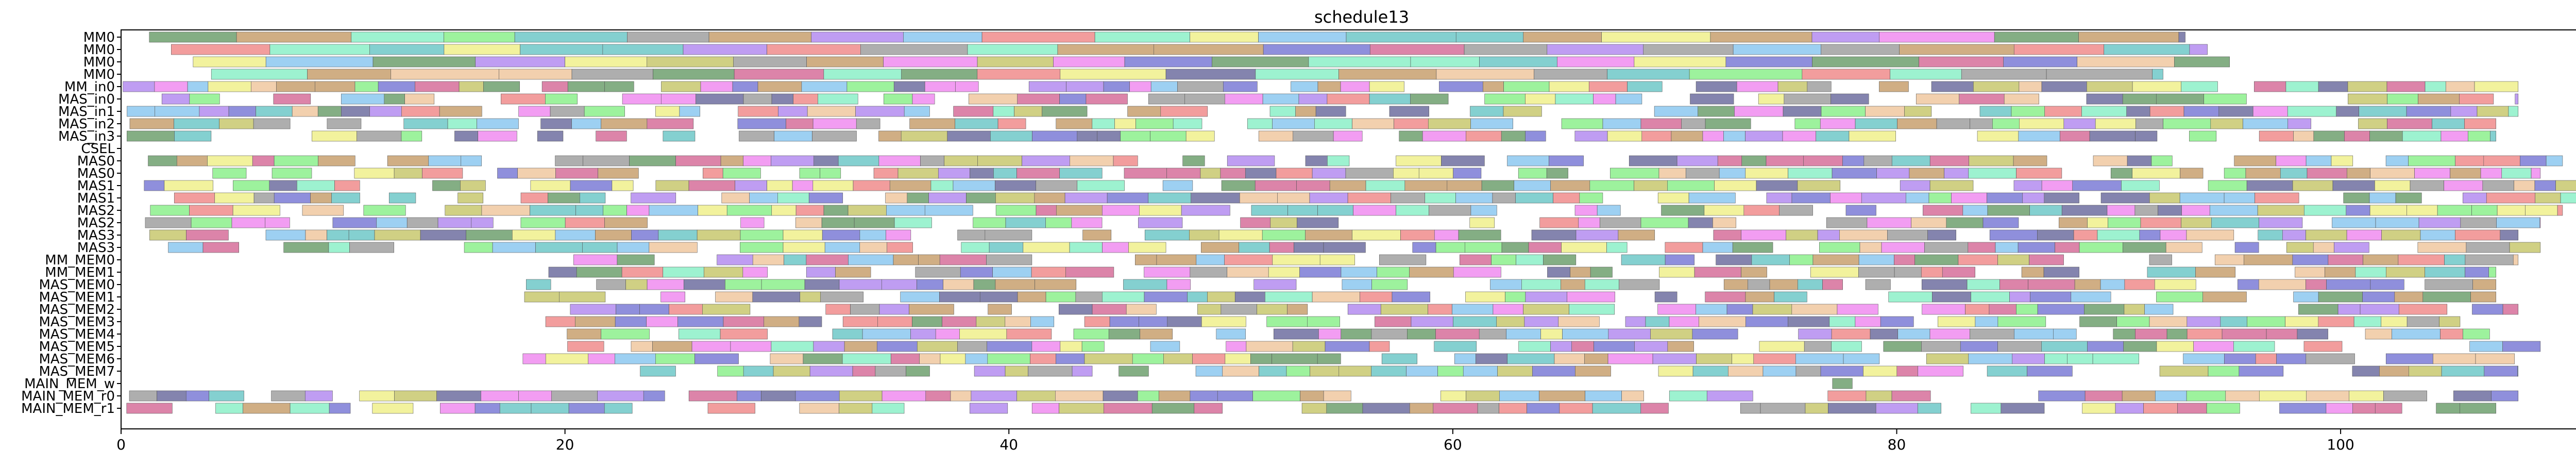 This screenshot has width=2576, height=466. What do you see at coordinates (69, 384) in the screenshot?
I see `y-tick-label: MAIN_MEM_w` at bounding box center [69, 384].